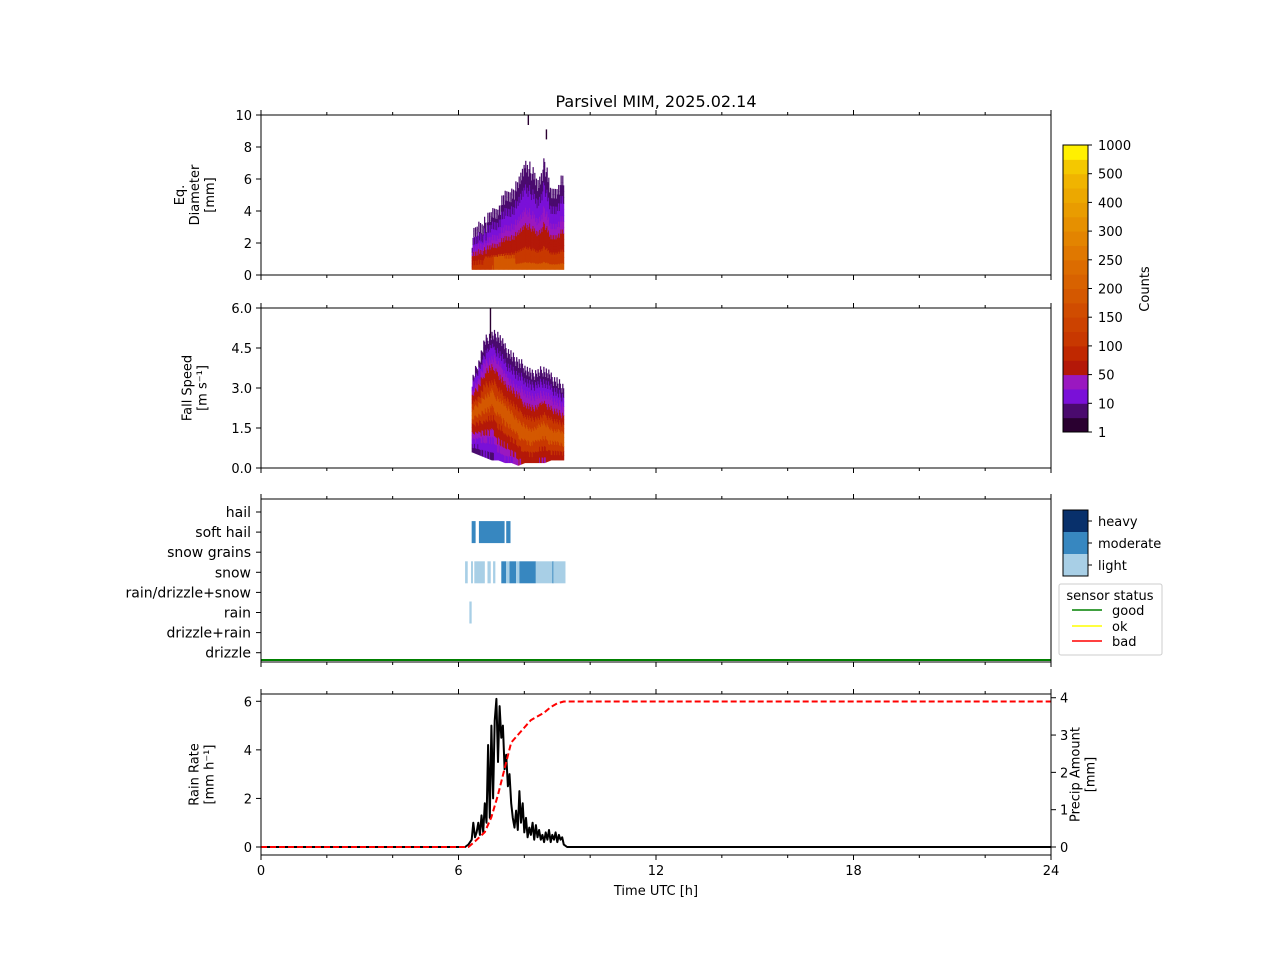 This screenshot has height=960, width=1280. I want to click on y-tick-label: 2, so click(248, 799).